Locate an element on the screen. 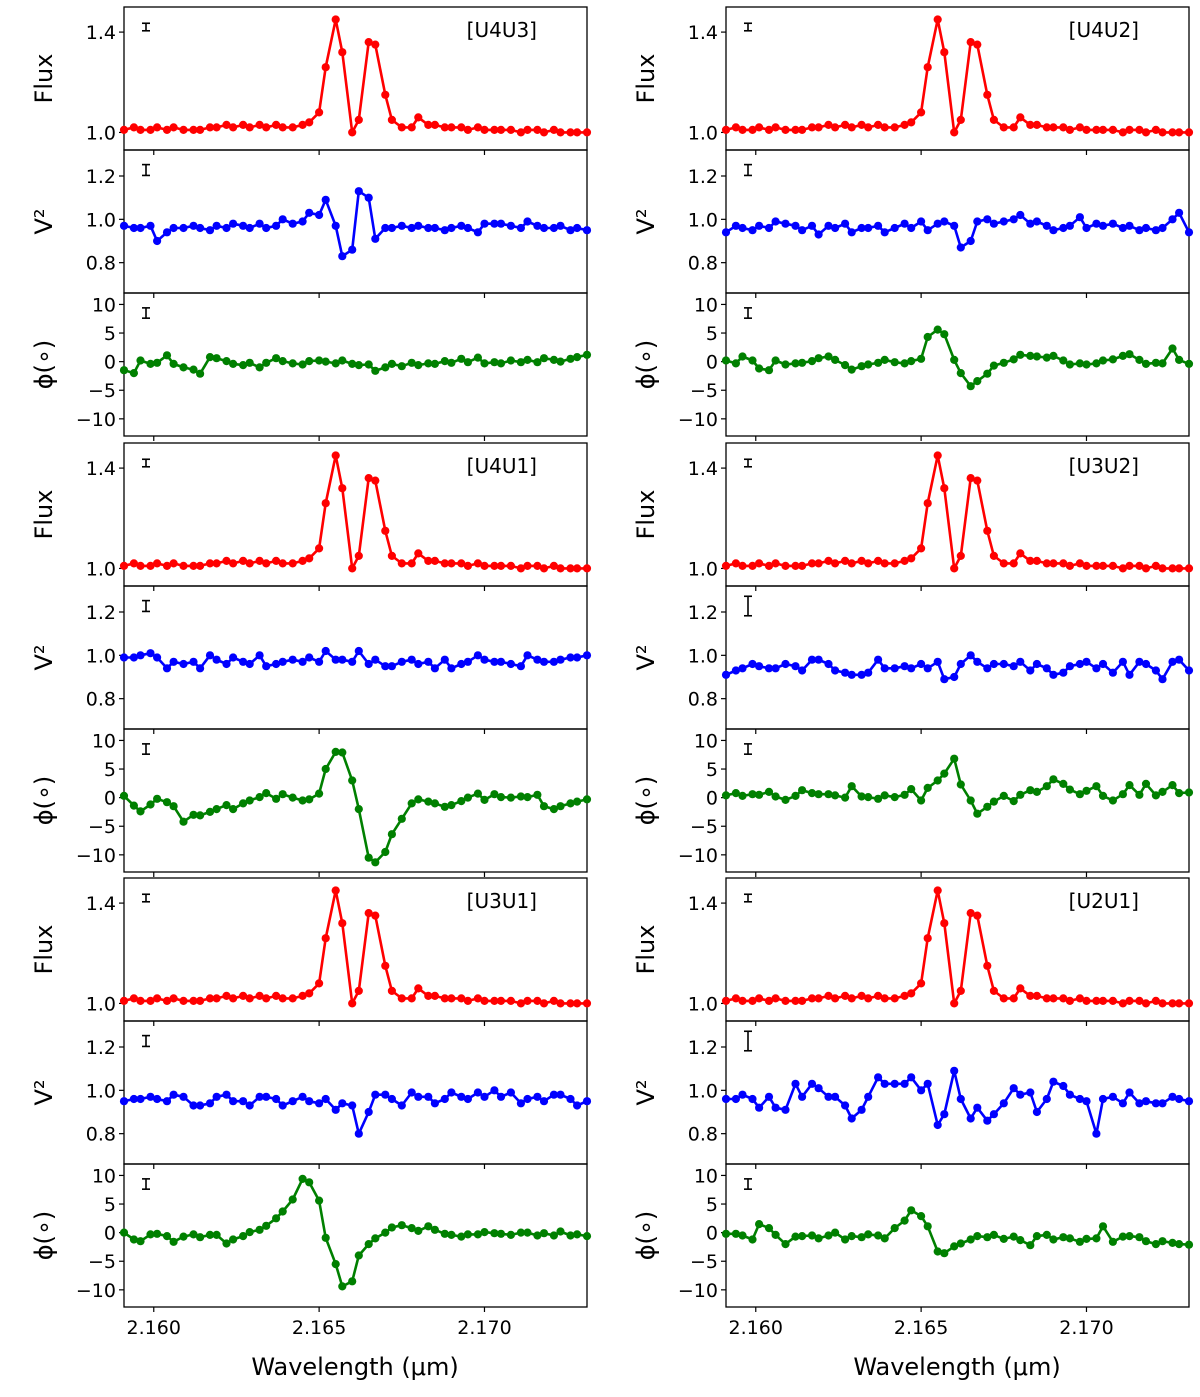 Image resolution: width=1200 pixels, height=1397 pixels. phase-panel: −10 −5 0 5 10 ϕ(∘) is located at coordinates (913, 366).